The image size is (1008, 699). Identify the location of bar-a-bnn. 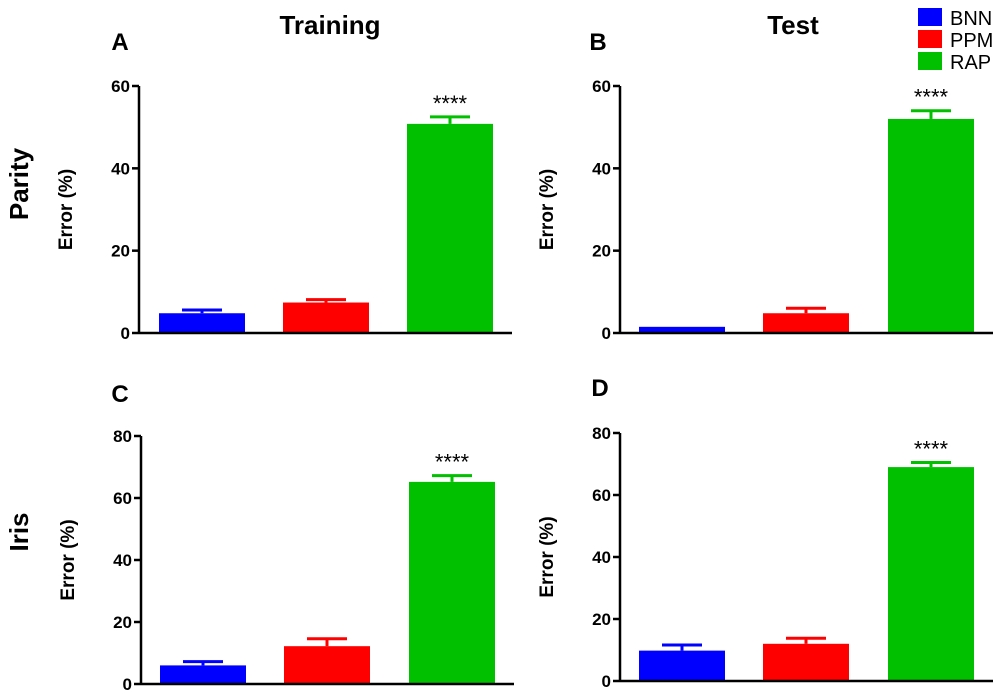
(202, 323).